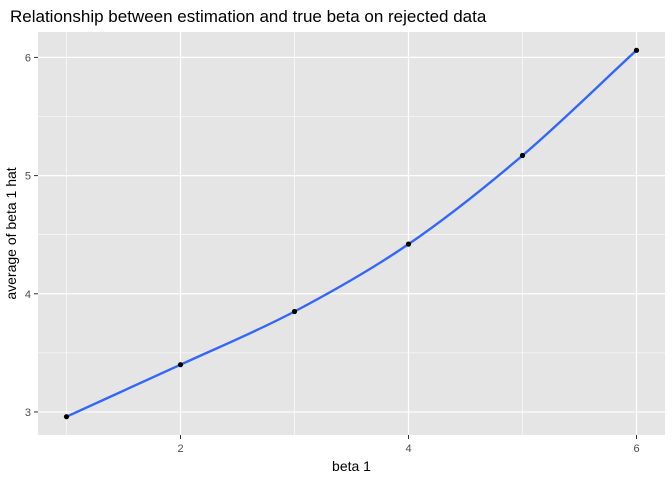  I want to click on y-axis-label: average of beta 1 hat, so click(11, 233).